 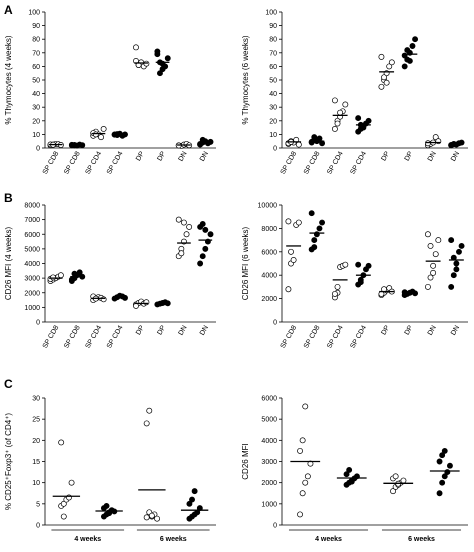 I want to click on y-tick-label: 80, so click(x=36, y=40).